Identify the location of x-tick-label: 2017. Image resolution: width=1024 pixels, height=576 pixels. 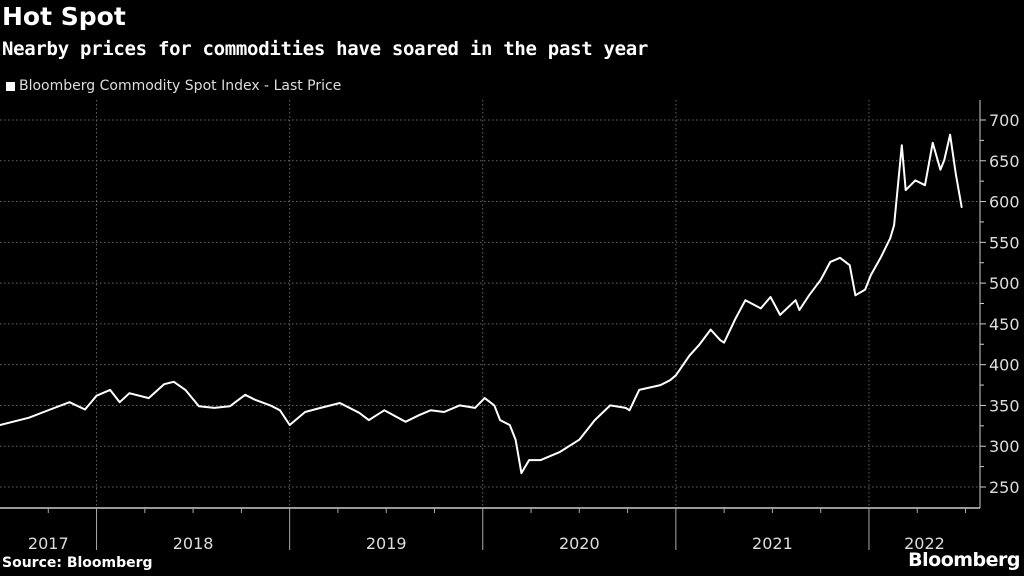
(48, 543).